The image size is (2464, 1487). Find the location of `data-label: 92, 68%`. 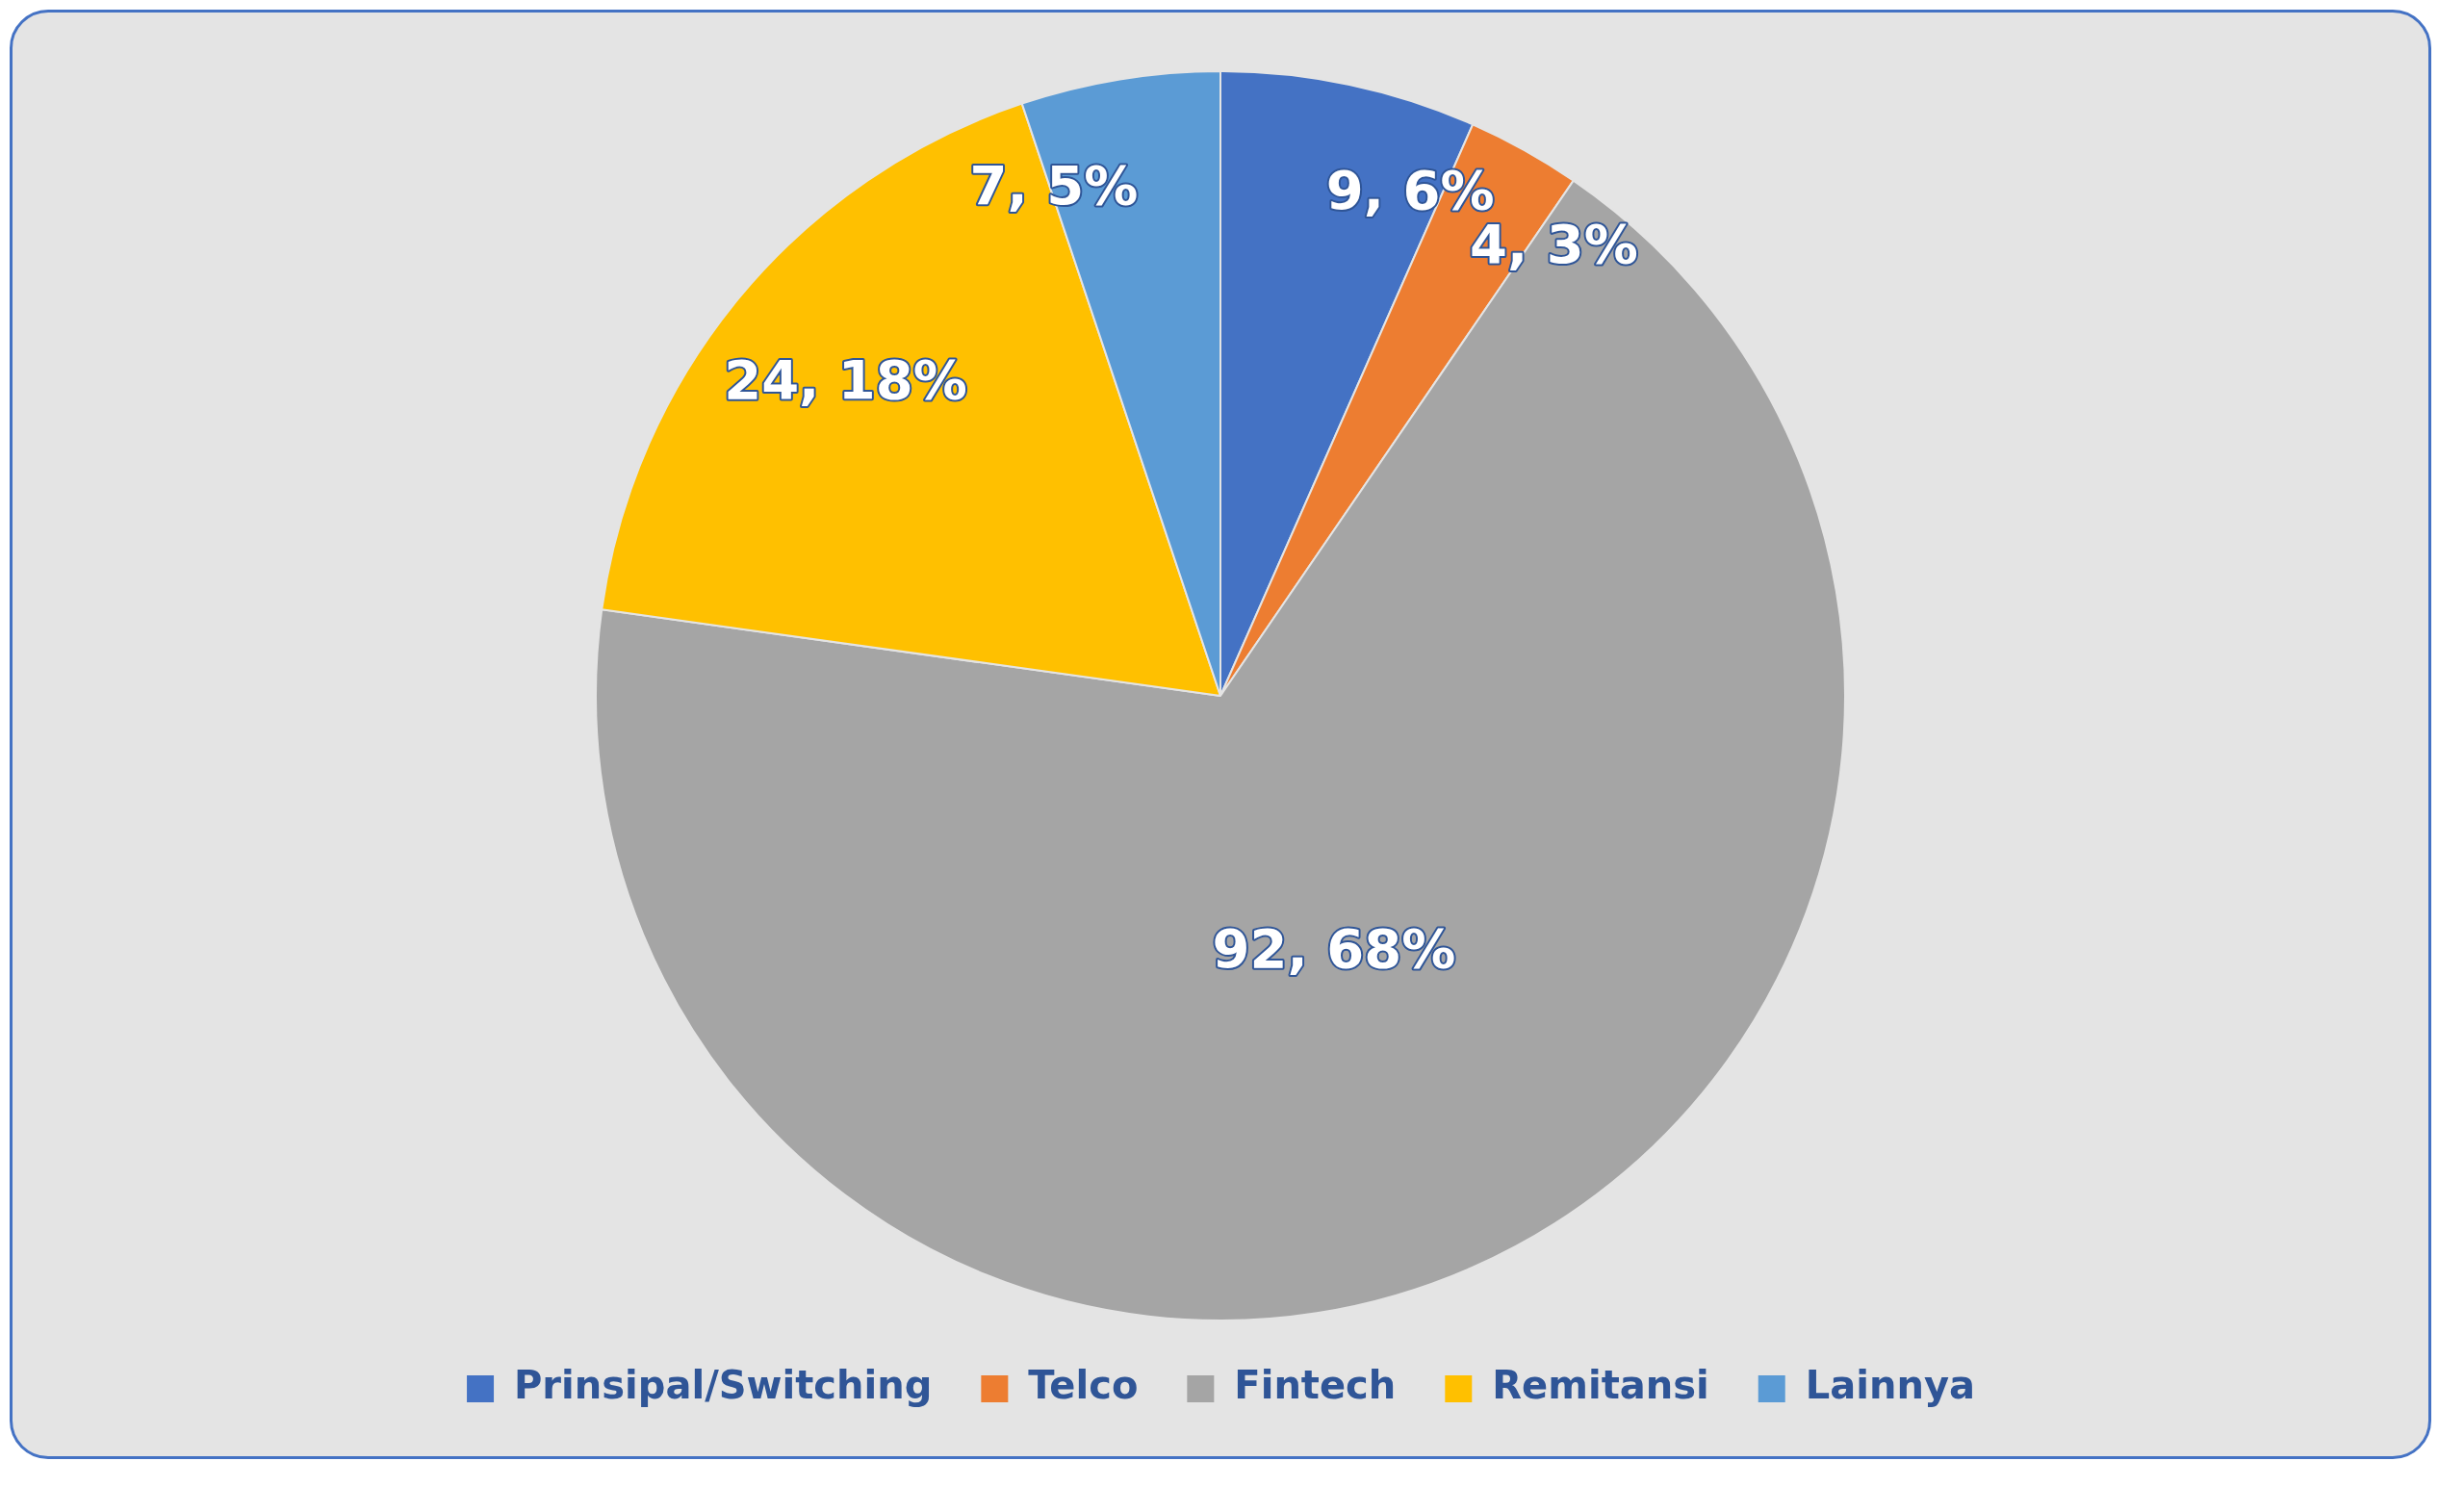

data-label: 92, 68% is located at coordinates (1334, 948).